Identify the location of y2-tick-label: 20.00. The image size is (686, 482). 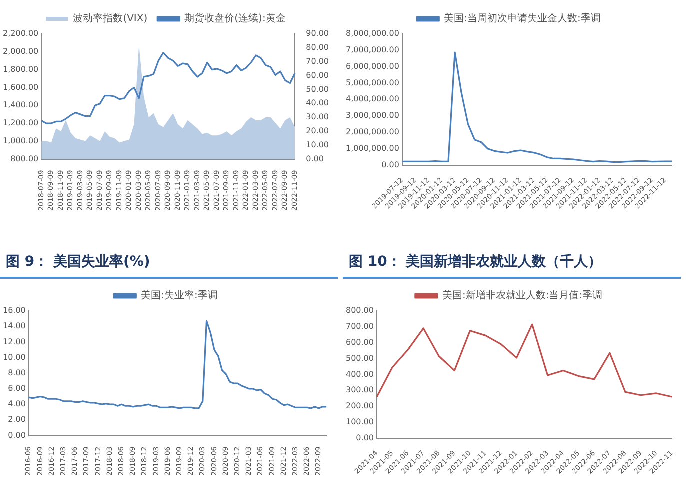
(318, 131).